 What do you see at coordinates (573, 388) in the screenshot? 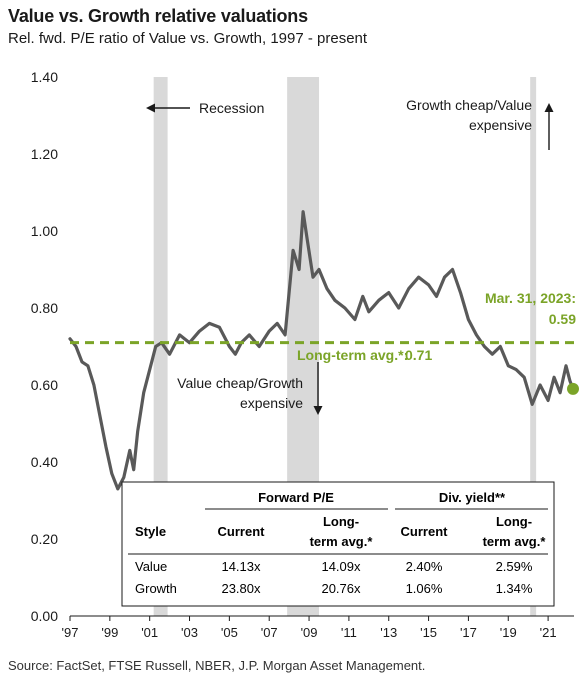
I see `latest-value-marker` at bounding box center [573, 388].